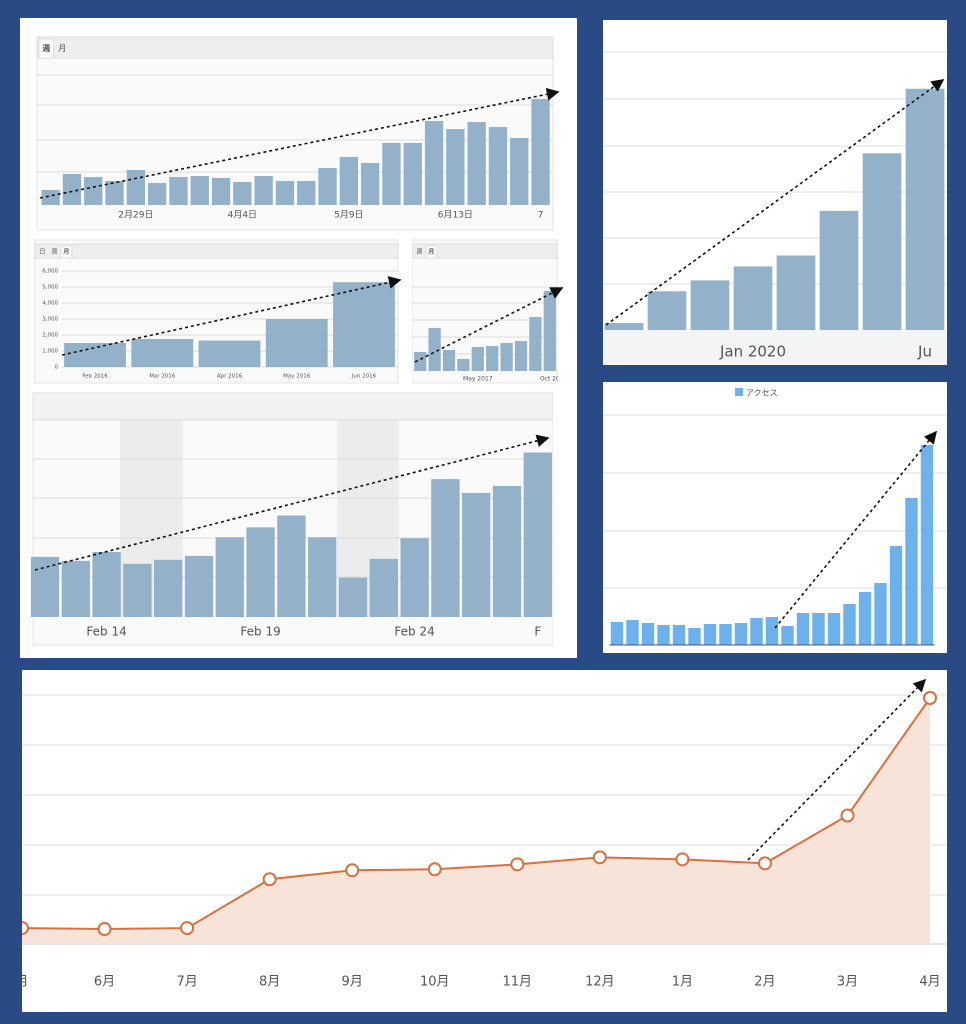  What do you see at coordinates (775, 517) in the screenshot?
I see `panel` at bounding box center [775, 517].